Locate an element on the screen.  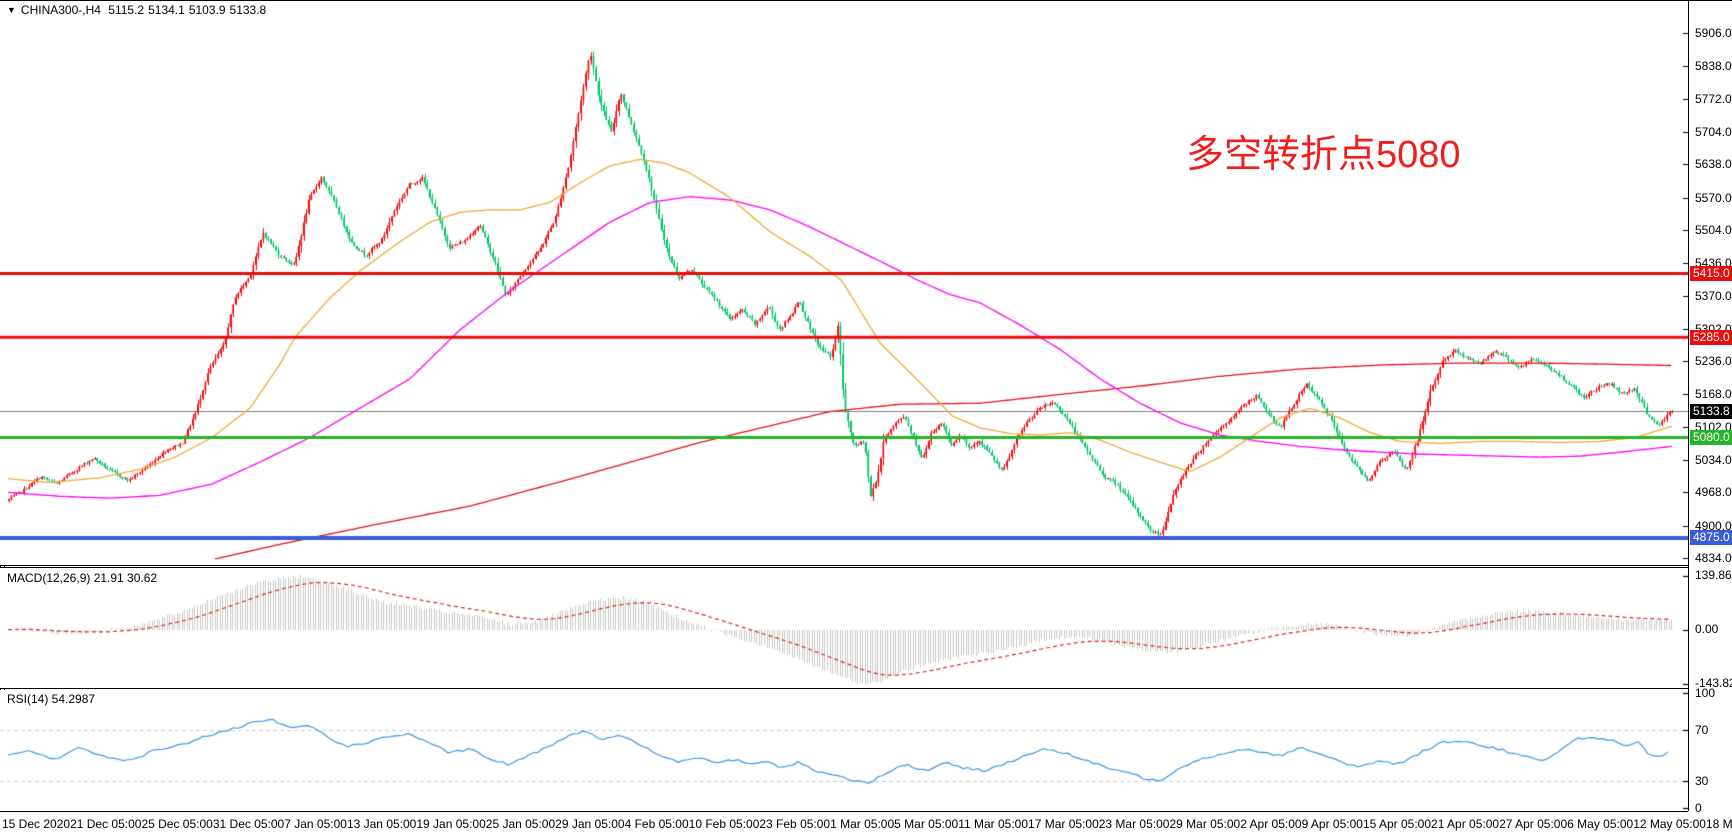
time-label: 4 Feb 05:00 is located at coordinates (656, 824).